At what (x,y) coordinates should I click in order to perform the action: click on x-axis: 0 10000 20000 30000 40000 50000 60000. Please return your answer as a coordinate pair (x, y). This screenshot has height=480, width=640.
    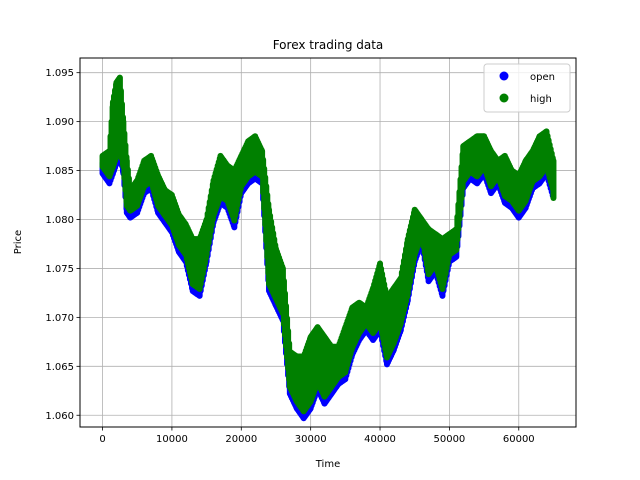
    Looking at the image, I should click on (317, 436).